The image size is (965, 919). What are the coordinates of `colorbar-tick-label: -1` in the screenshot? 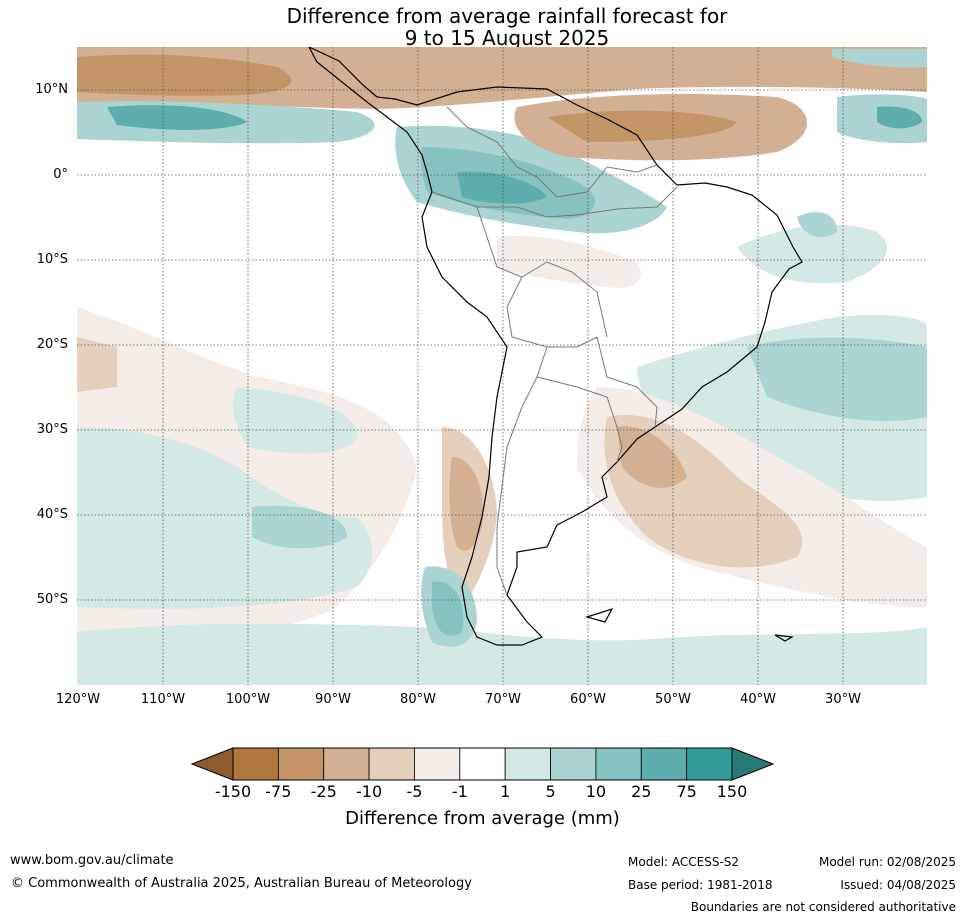 It's located at (459, 791).